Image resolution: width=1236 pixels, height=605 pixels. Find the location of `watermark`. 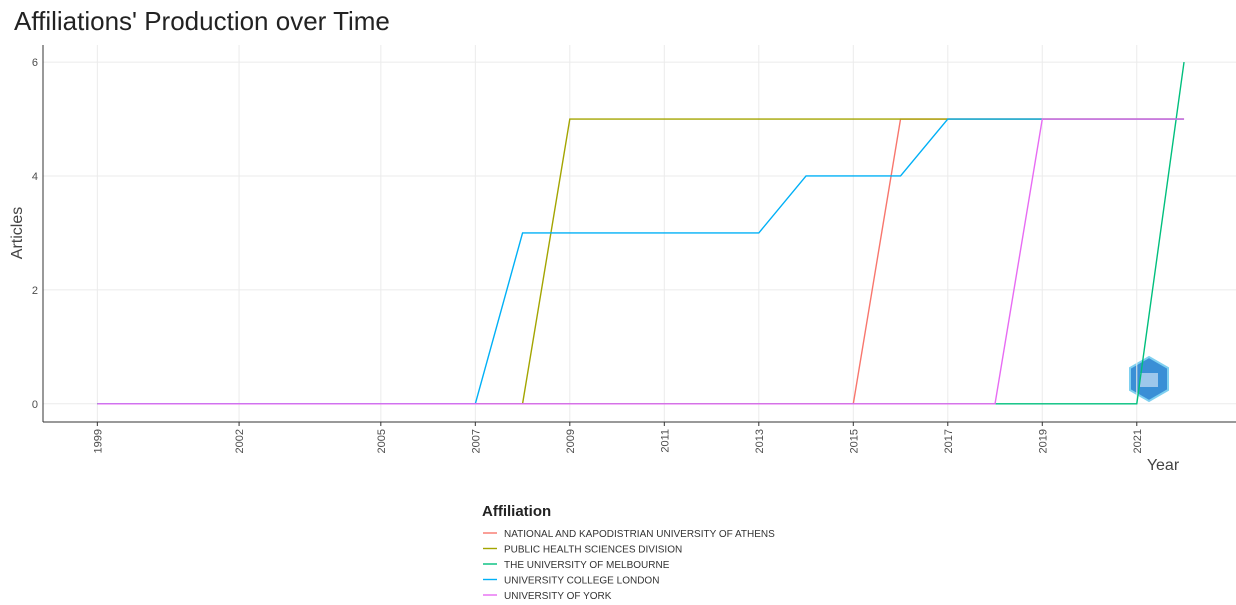

watermark is located at coordinates (1149, 379).